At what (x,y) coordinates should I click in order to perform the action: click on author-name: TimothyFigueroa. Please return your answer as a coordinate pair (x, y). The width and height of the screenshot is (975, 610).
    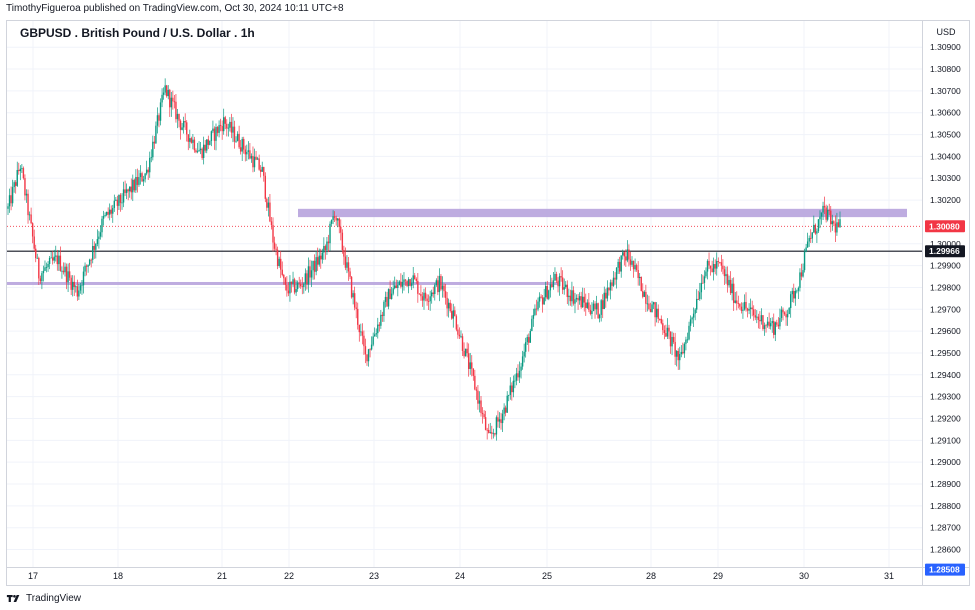
    Looking at the image, I should click on (43, 8).